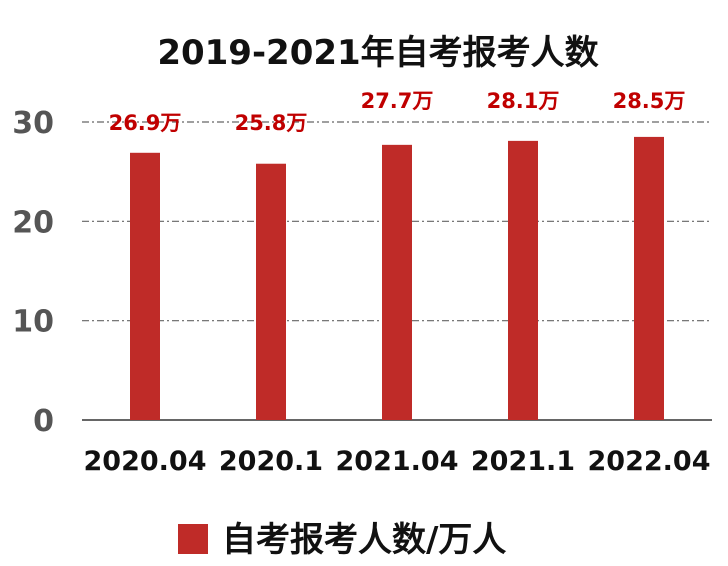  Describe the element at coordinates (193, 539) in the screenshot. I see `legend-swatch` at that location.